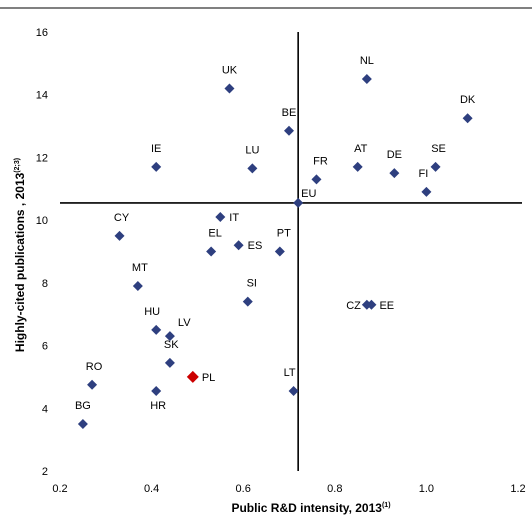  Describe the element at coordinates (394, 155) in the screenshot. I see `point-label-de: DE` at that location.